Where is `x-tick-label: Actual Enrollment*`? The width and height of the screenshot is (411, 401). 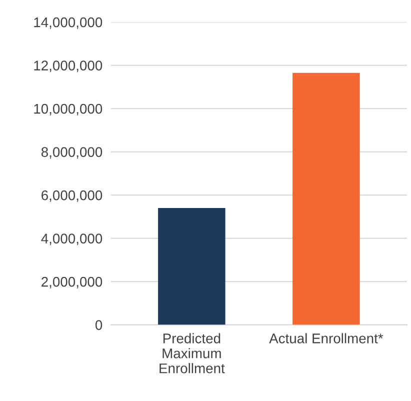 x-tick-label: Actual Enrollment* is located at coordinates (326, 338).